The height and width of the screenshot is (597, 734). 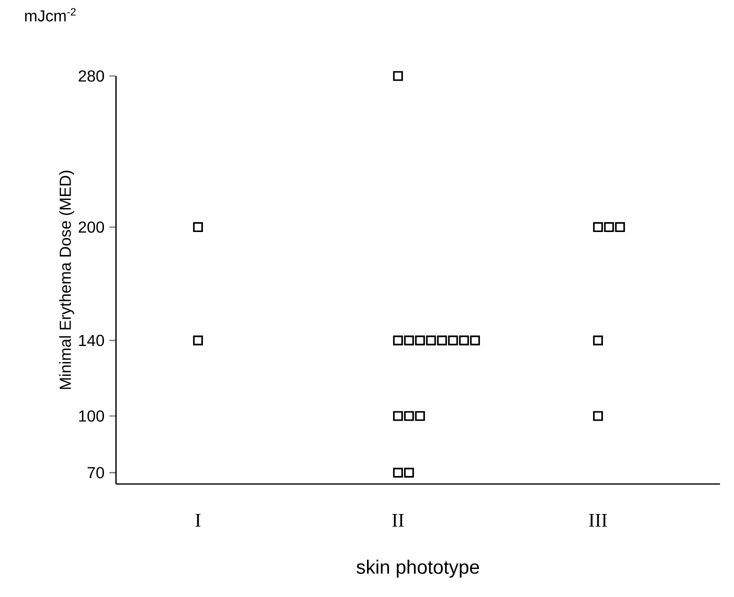 I want to click on x-tick-label: III, so click(x=598, y=520).